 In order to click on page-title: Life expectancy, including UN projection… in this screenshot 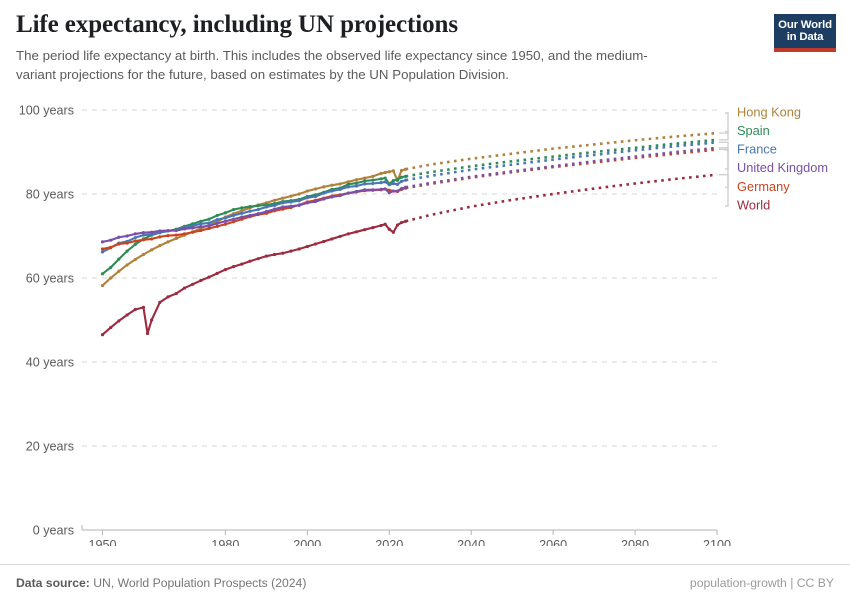, I will do `click(237, 24)`.